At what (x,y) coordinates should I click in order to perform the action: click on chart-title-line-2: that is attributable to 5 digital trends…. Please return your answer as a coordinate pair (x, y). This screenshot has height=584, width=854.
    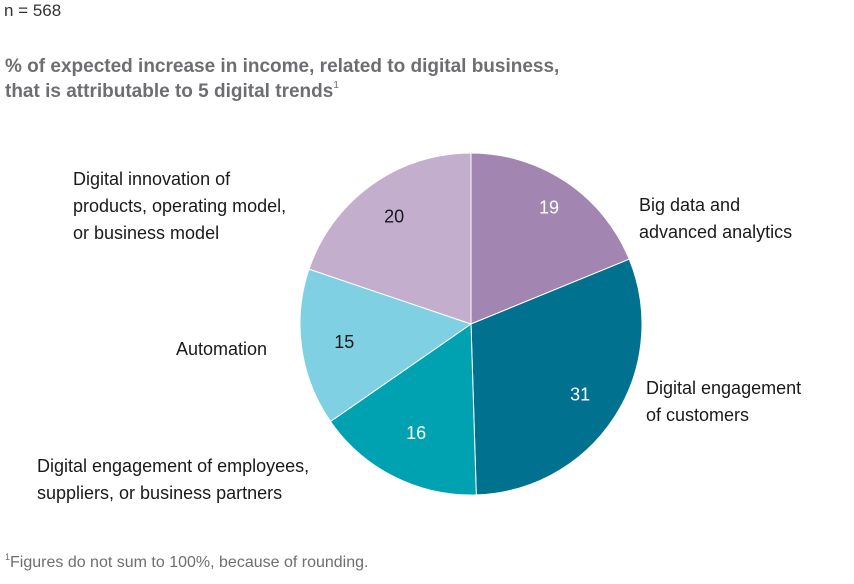
    Looking at the image, I should click on (282, 91).